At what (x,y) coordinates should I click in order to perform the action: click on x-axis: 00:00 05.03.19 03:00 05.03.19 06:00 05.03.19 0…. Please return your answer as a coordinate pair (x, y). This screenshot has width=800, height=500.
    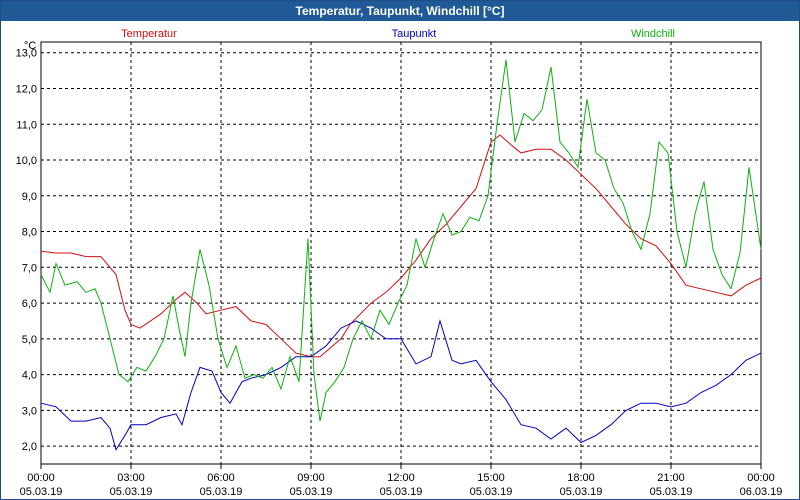
    Looking at the image, I should click on (401, 481).